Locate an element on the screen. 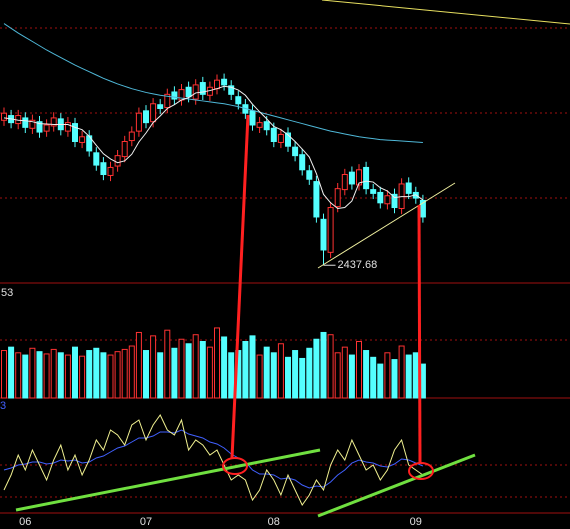 Image resolution: width=570 pixels, height=529 pixels. x-tick-label: 09 is located at coordinates (416, 522).